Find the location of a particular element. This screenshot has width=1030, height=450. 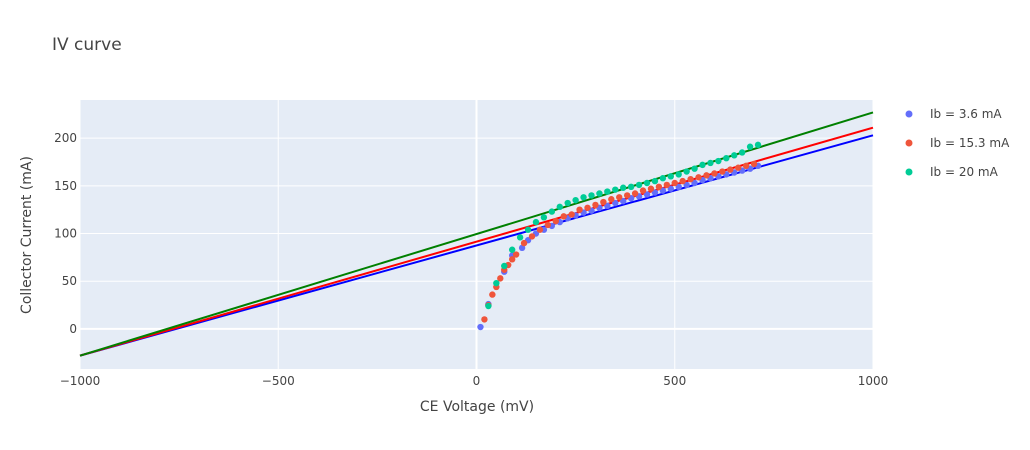

legend-item: Ib = 15.3 mA is located at coordinates (958, 143).